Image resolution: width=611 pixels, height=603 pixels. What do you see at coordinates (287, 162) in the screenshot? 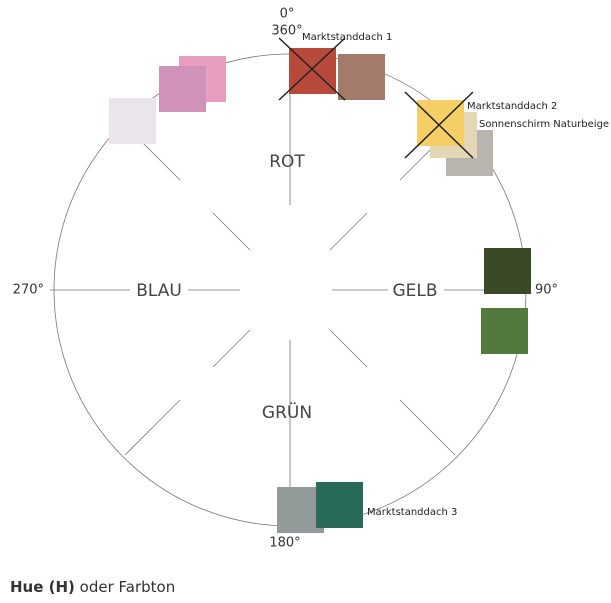
I see `hue-label: ROT` at bounding box center [287, 162].